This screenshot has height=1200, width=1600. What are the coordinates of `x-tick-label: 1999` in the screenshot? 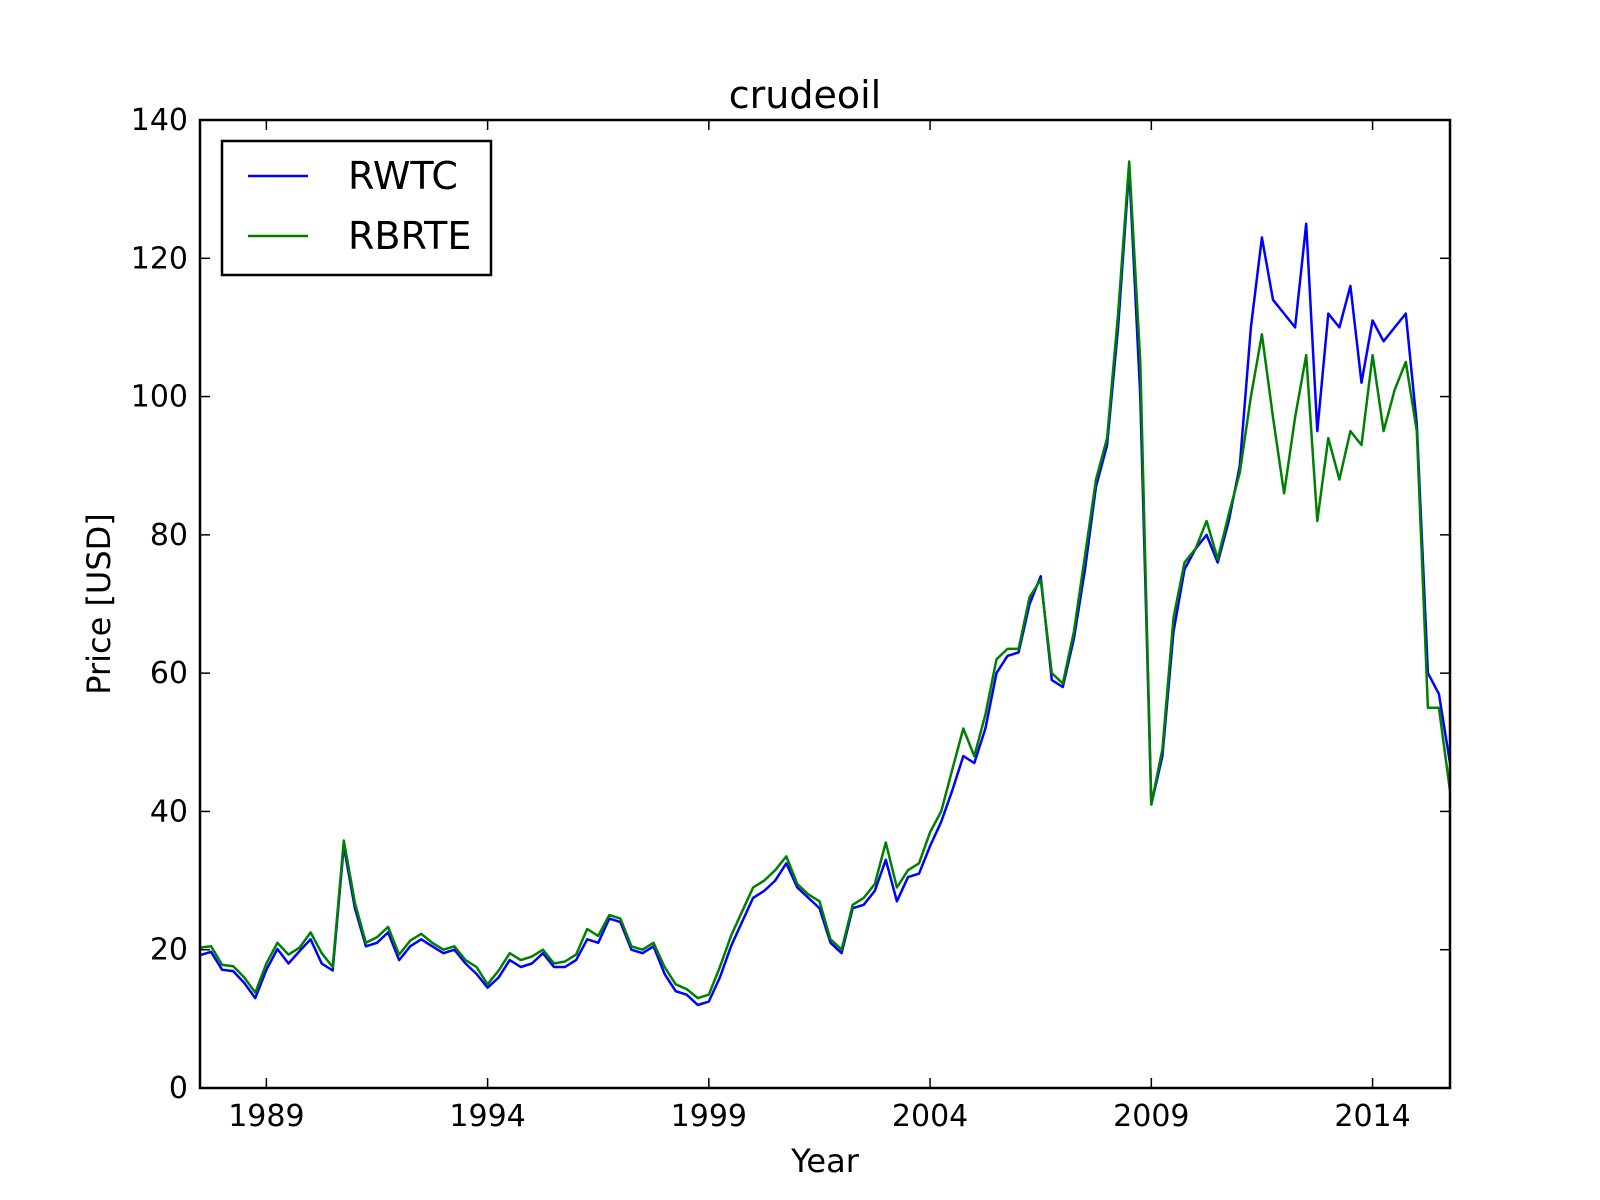 It's located at (709, 1116).